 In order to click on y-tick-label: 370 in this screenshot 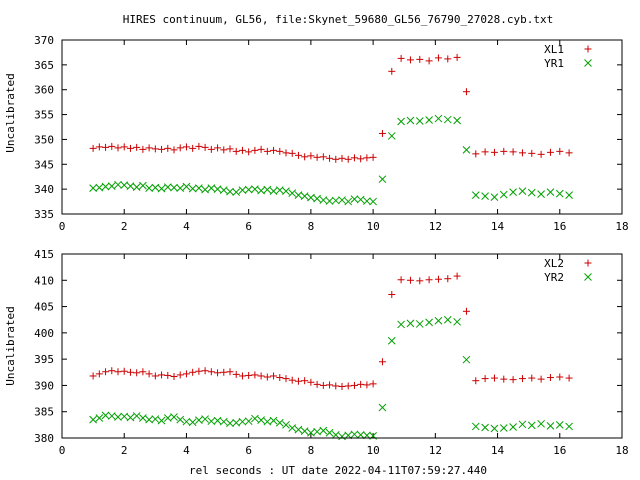, I will do `click(44, 40)`.